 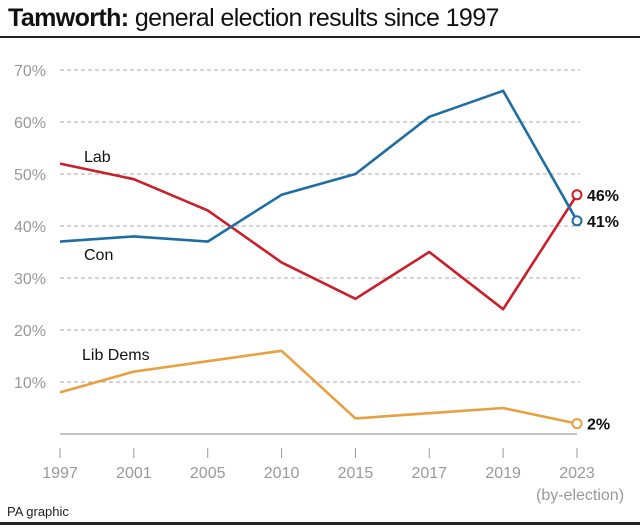 What do you see at coordinates (320, 37) in the screenshot?
I see `top-rule` at bounding box center [320, 37].